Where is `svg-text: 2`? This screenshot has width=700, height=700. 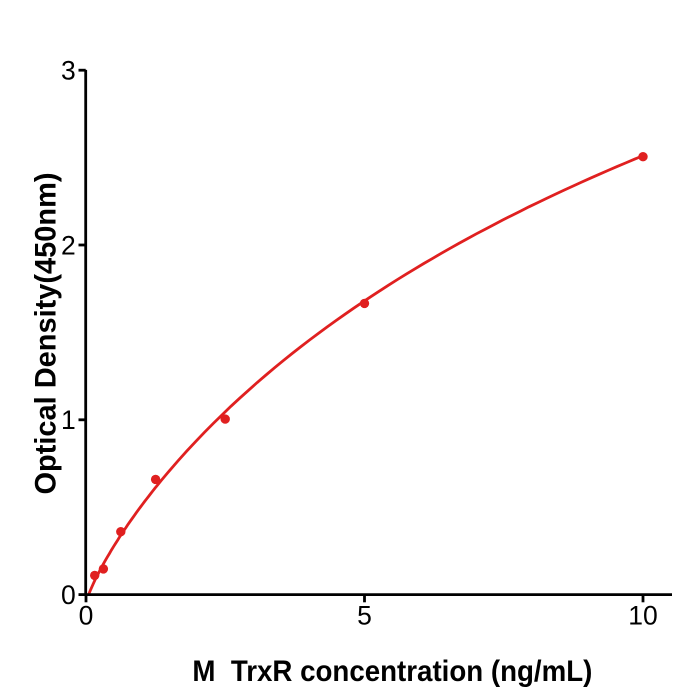 svg-text: 2 is located at coordinates (68, 245).